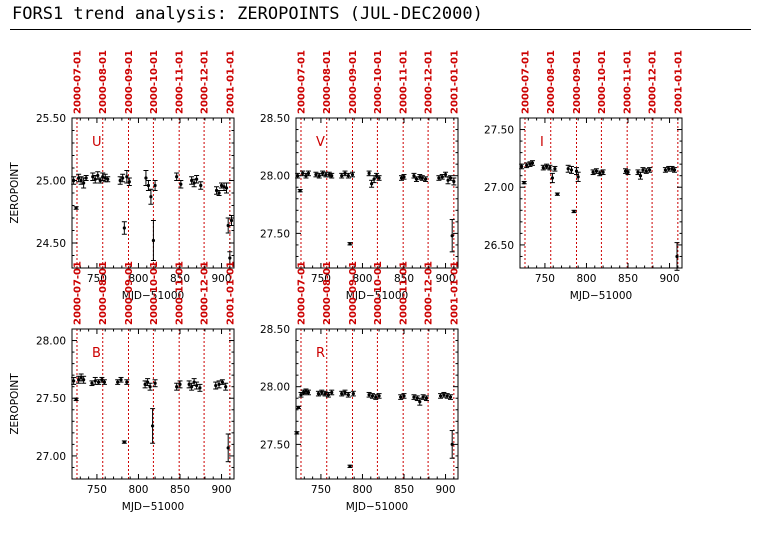 Image resolution: width=782 pixels, height=542 pixels. I want to click on date-marker-label: 2000-11-01, so click(180, 82).